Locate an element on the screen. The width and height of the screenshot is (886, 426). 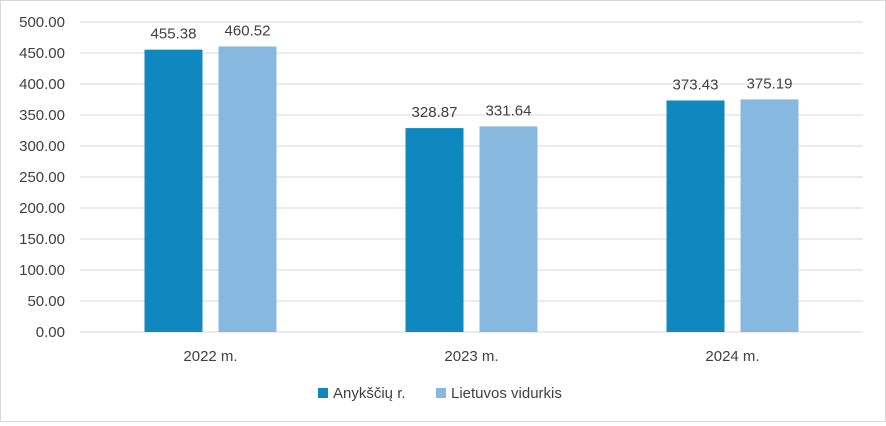
y-tick-label: 500.00 is located at coordinates (42, 22).